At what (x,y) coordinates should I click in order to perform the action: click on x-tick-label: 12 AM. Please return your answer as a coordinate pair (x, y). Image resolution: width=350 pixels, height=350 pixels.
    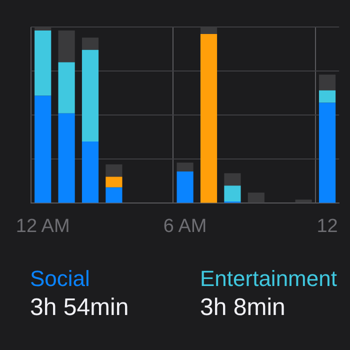
    Looking at the image, I should click on (43, 226).